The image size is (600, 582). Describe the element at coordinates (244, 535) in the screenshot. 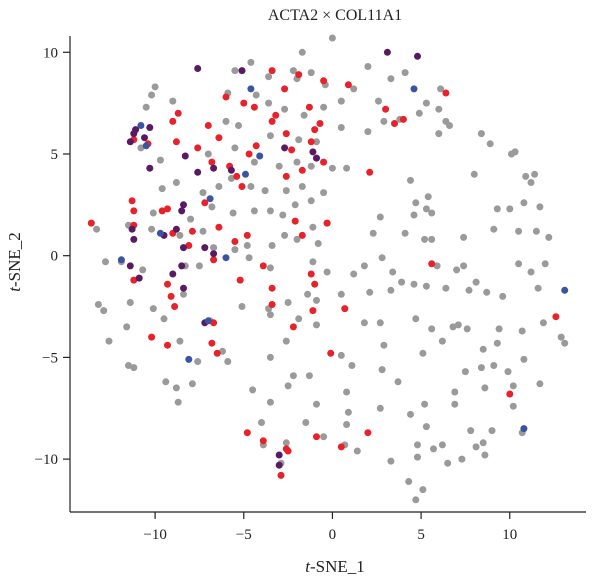

I see `x-tick-label: −5` at that location.